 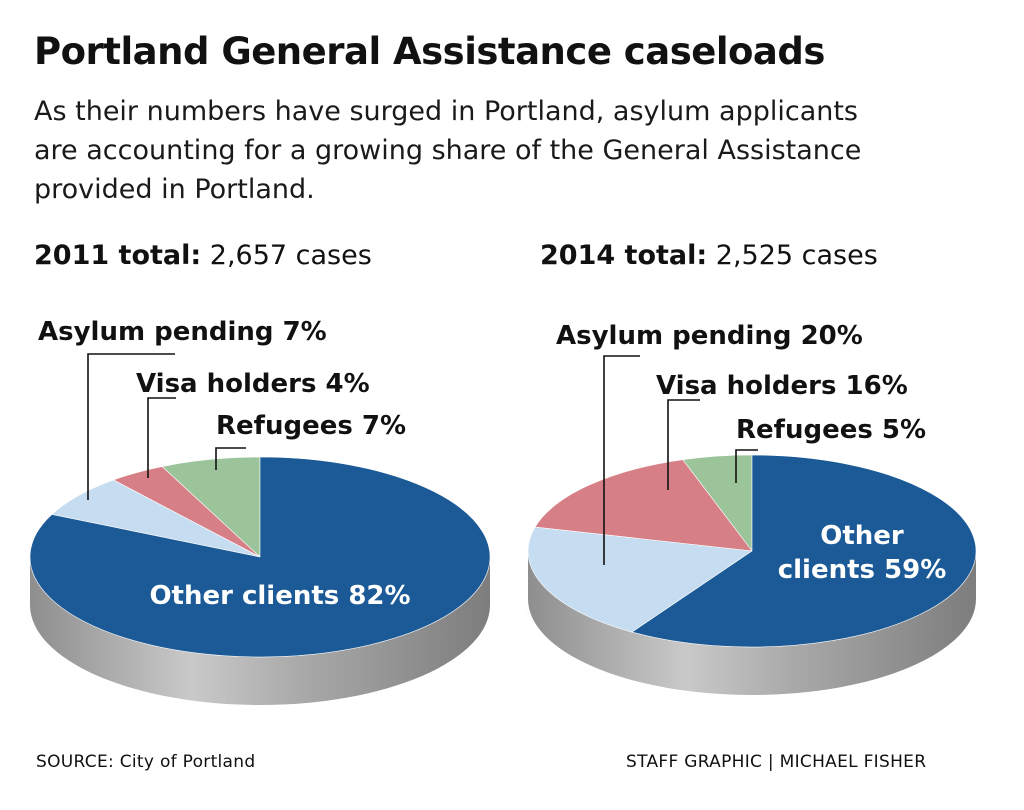 I want to click on source-note: SOURCE: City of Portland, so click(x=146, y=762).